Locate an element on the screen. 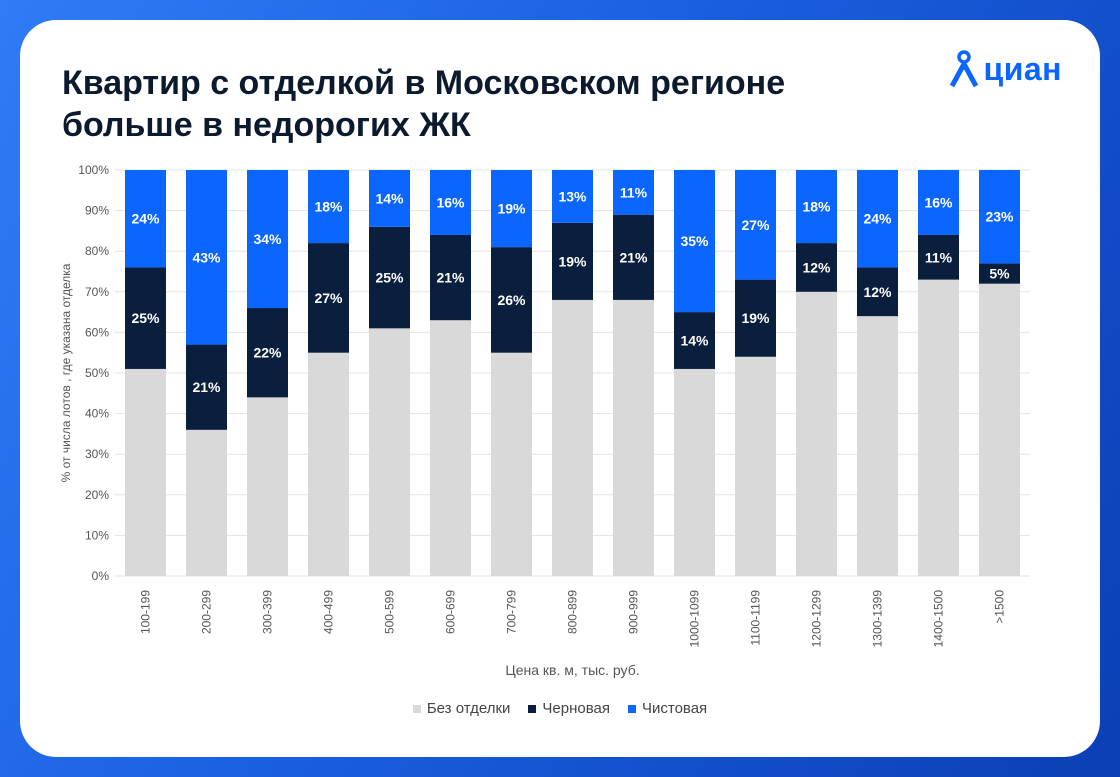 The width and height of the screenshot is (1120, 777). y-tick-label: 40% is located at coordinates (97, 414).